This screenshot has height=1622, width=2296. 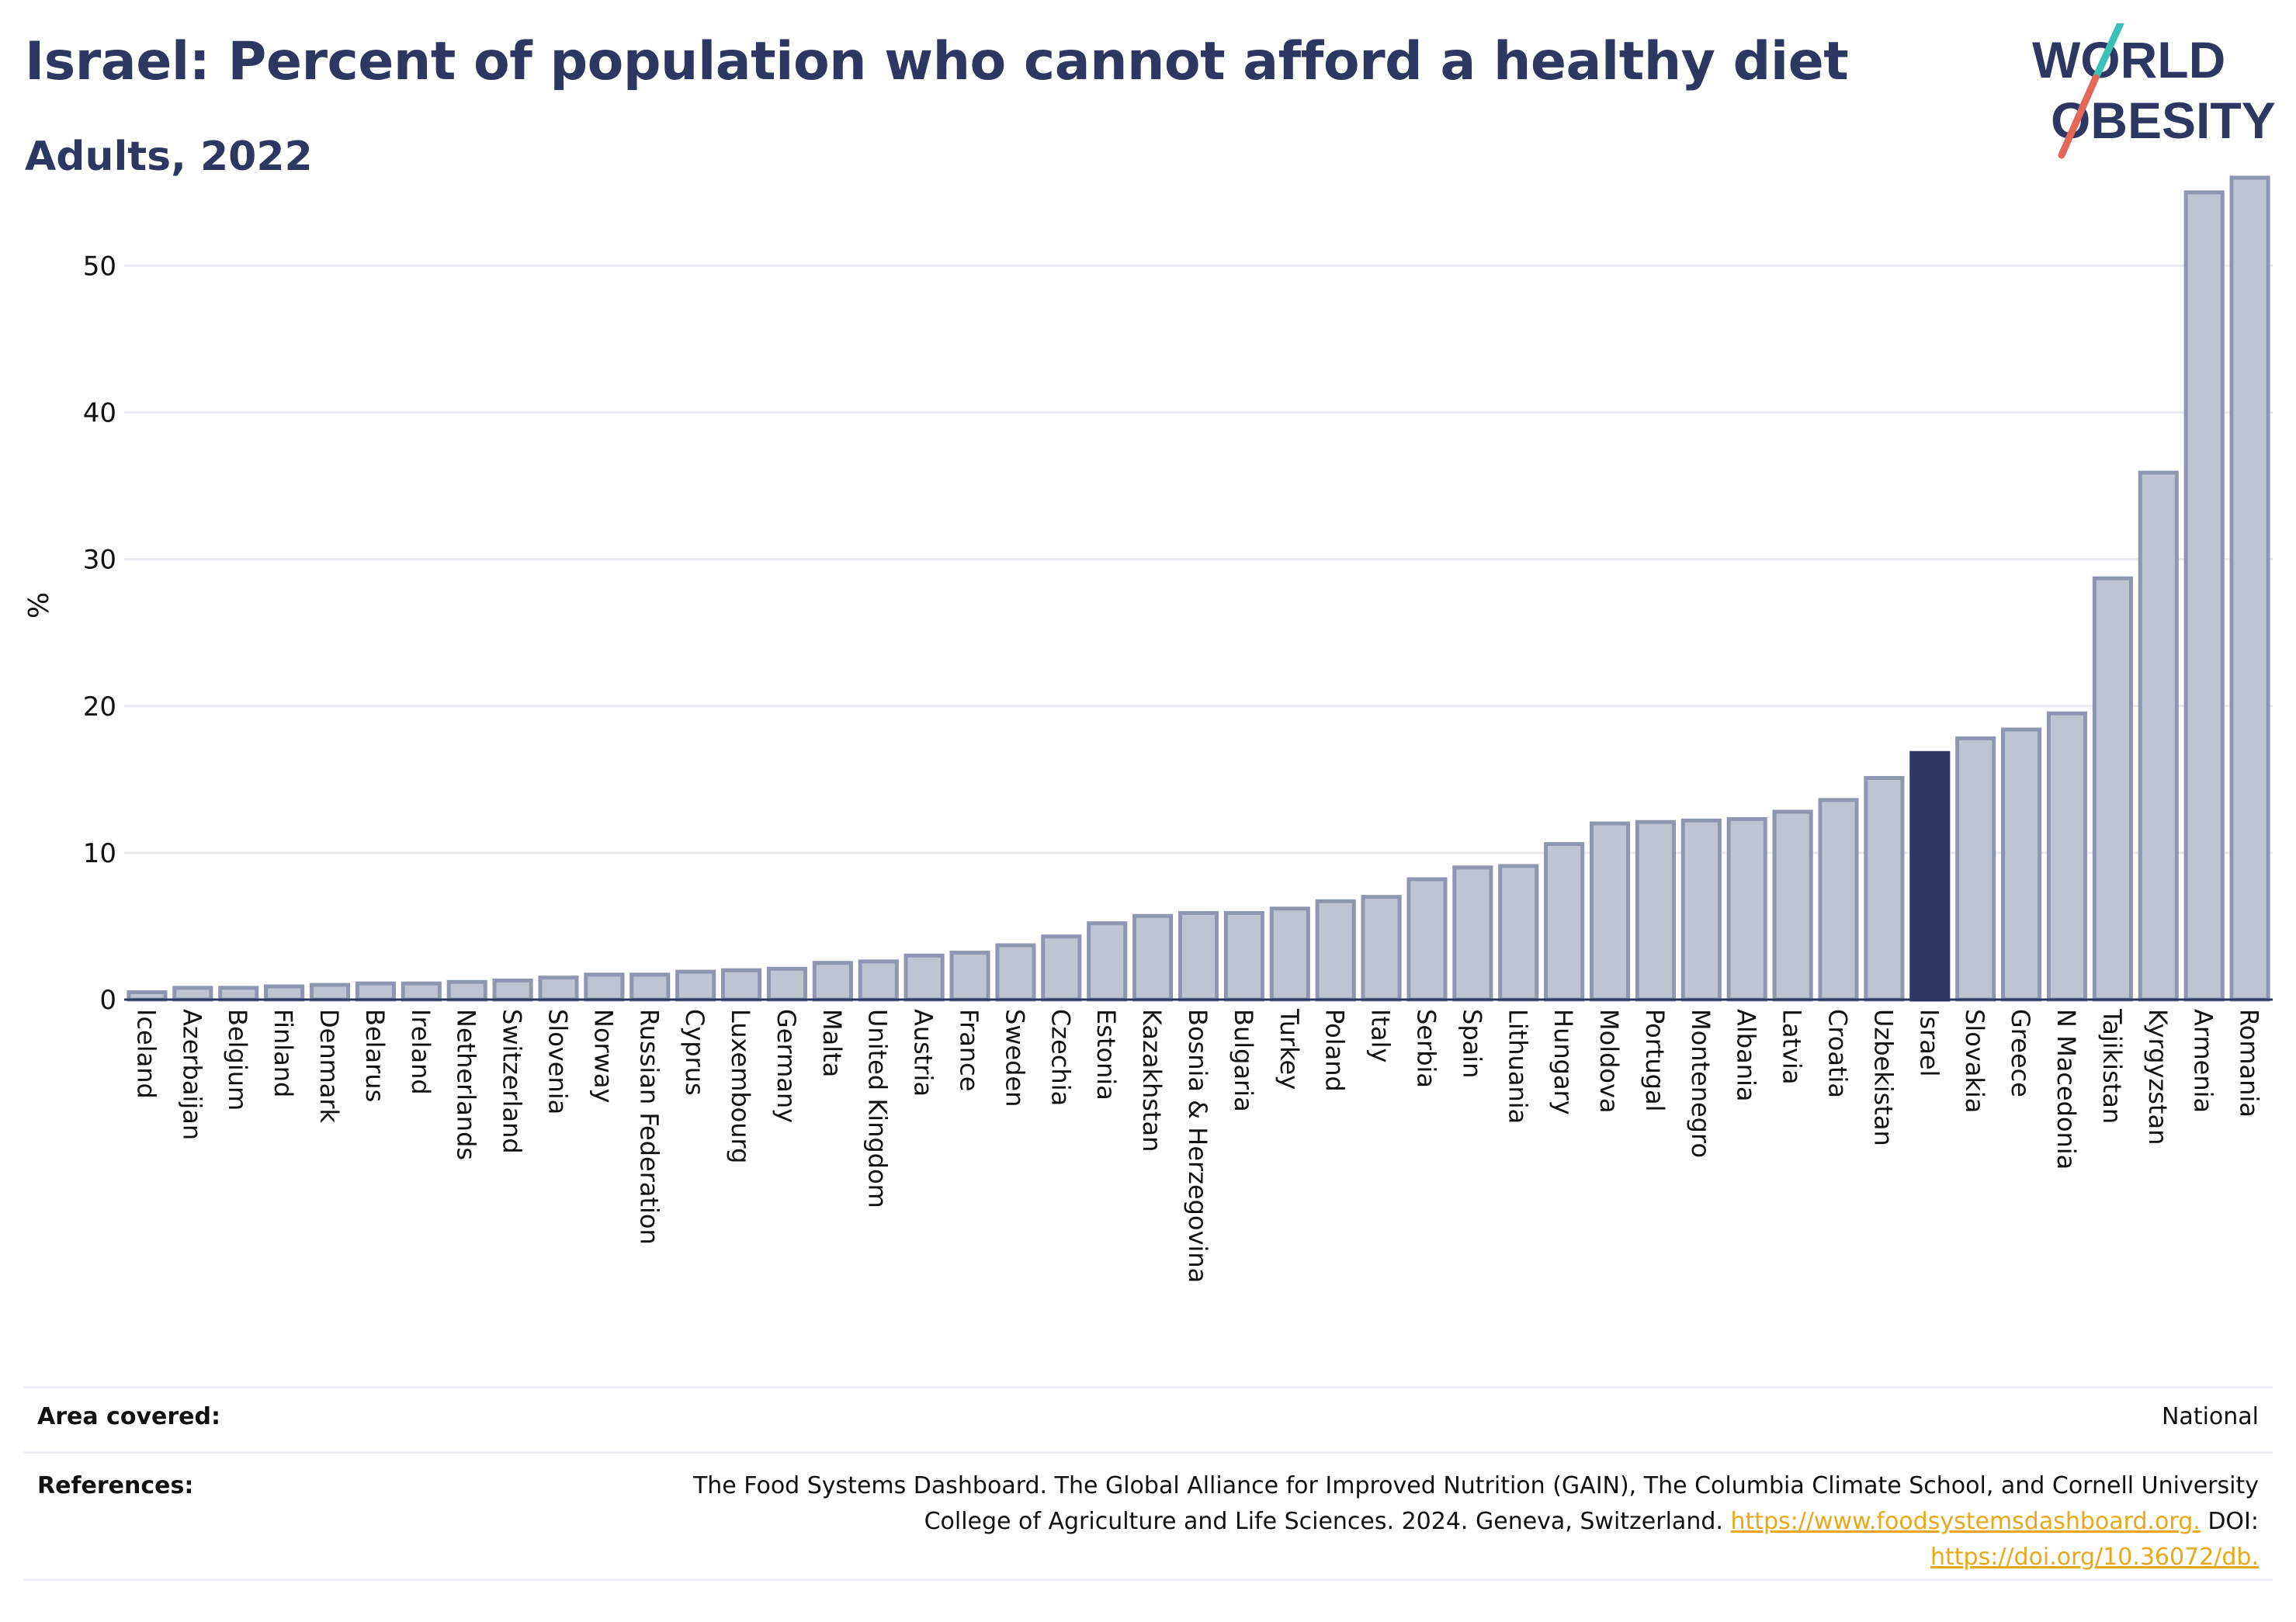 What do you see at coordinates (99, 560) in the screenshot?
I see `y-tick-label: 30` at bounding box center [99, 560].